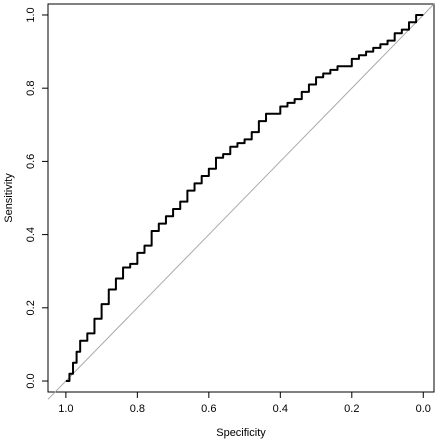 The height and width of the screenshot is (440, 438). What do you see at coordinates (31, 307) in the screenshot?
I see `y-tick-label: 0.2` at bounding box center [31, 307].